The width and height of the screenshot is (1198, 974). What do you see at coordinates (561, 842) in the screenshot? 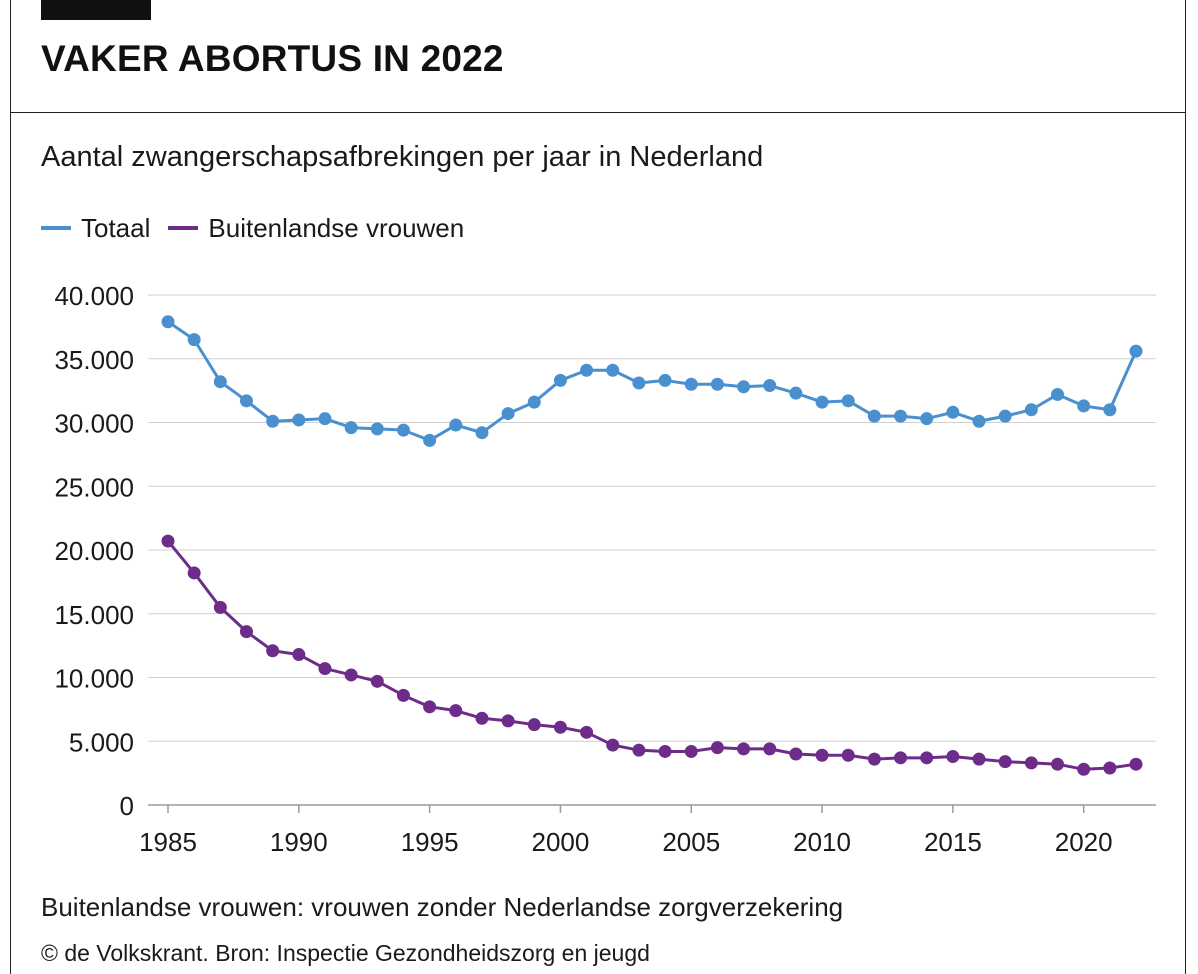
I see `x-tick-label: 2000` at bounding box center [561, 842].